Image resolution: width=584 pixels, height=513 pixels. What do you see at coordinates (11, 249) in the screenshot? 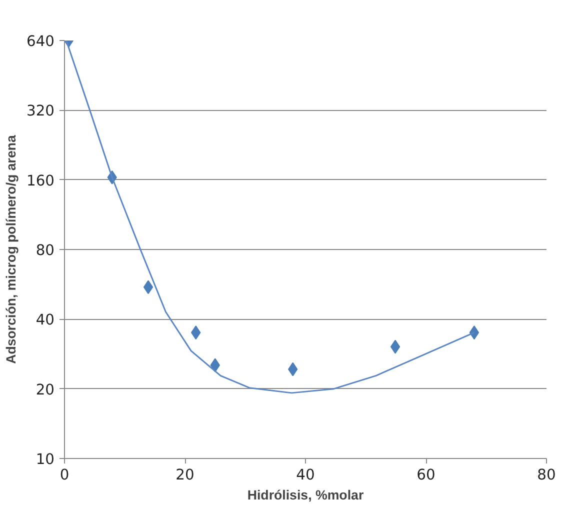
I see `y-axis-title: Adsorción, microg polímero/g arena` at bounding box center [11, 249].